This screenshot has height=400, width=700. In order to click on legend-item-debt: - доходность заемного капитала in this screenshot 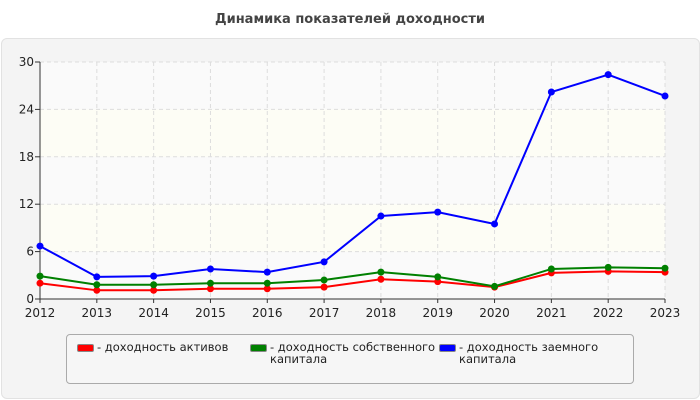, I will do `click(529, 353)`.